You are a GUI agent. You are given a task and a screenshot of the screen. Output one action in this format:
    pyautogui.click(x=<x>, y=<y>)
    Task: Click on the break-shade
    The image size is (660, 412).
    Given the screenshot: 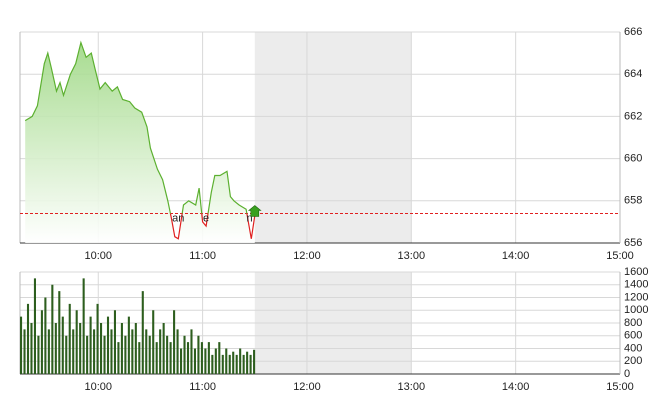 What is the action you would take?
    pyautogui.click(x=333, y=137)
    